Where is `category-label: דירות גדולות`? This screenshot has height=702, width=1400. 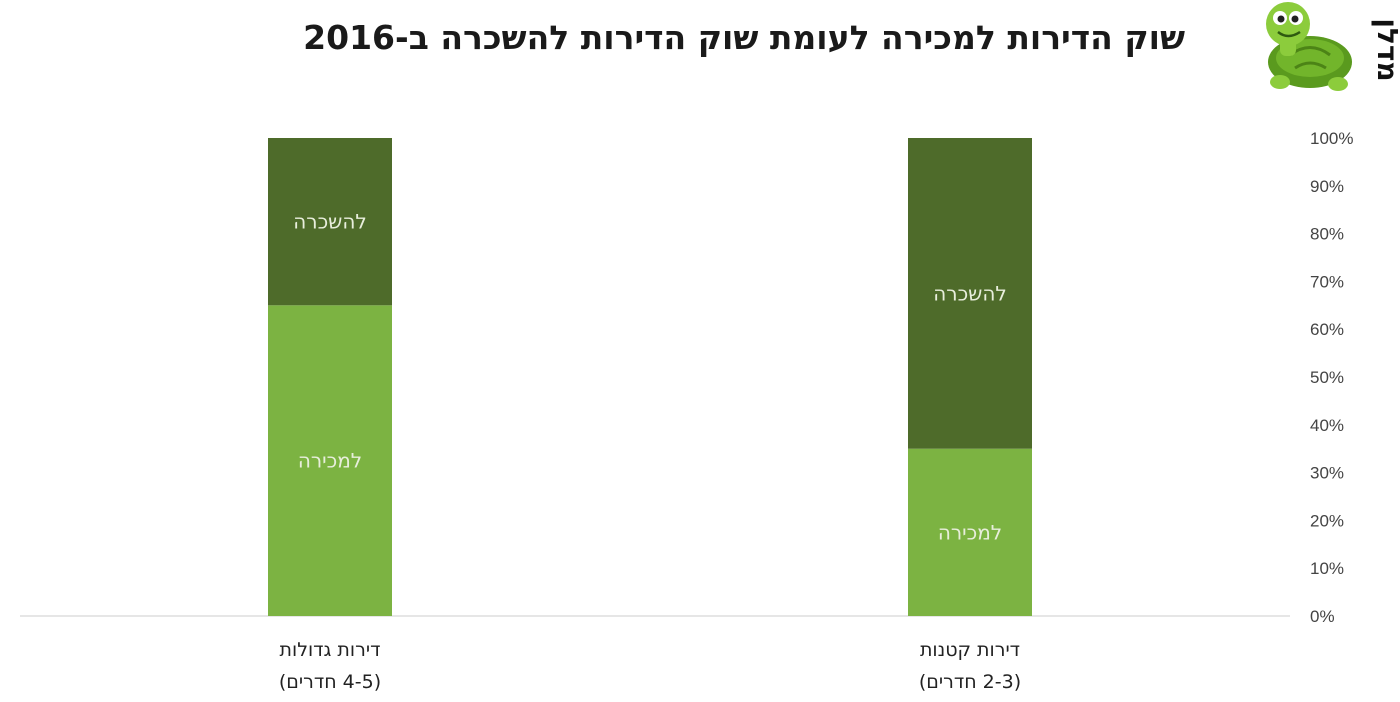
category-label: דירות גדולות is located at coordinates (330, 650).